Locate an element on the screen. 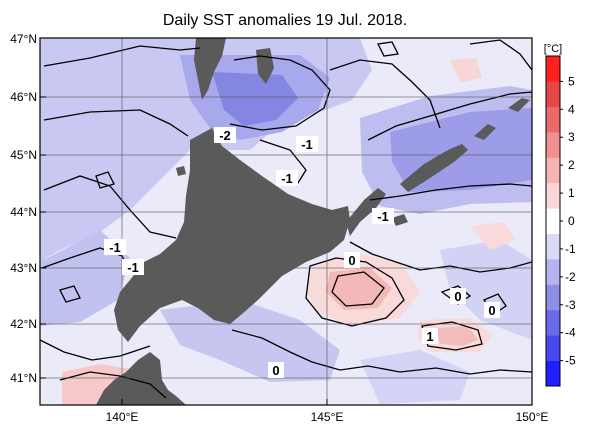 This screenshot has height=430, width=594. honshu-landmass is located at coordinates (141, 378).